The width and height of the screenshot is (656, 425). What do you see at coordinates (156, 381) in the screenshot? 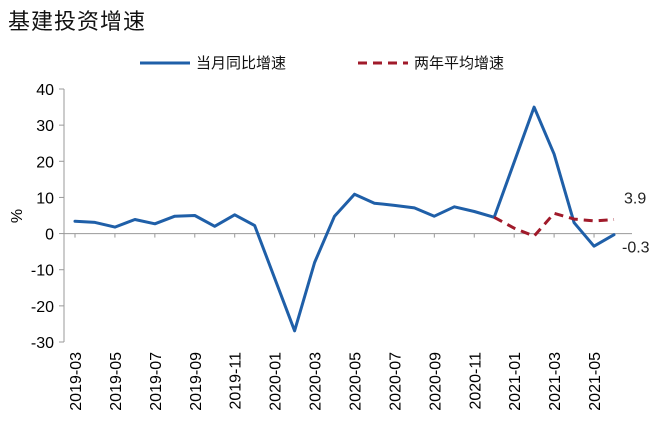
I see `x-tick-label: 2019-07` at bounding box center [156, 381].